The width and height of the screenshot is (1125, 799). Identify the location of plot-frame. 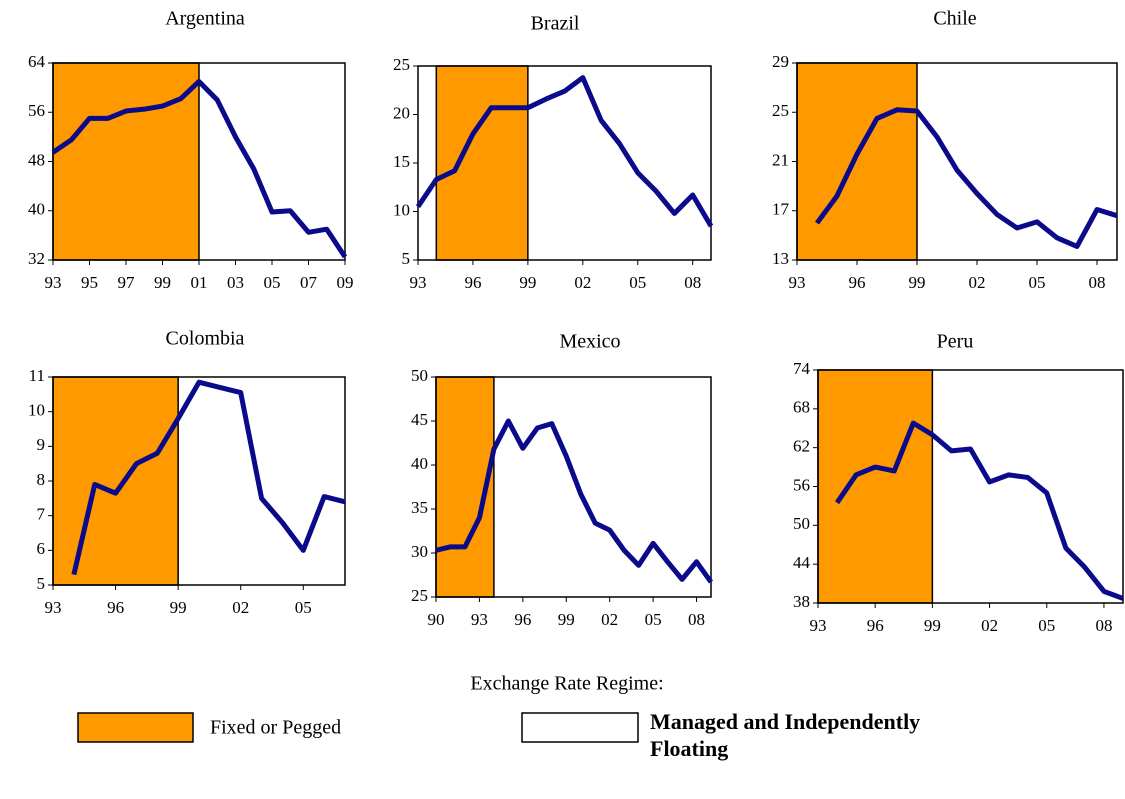
(573, 487).